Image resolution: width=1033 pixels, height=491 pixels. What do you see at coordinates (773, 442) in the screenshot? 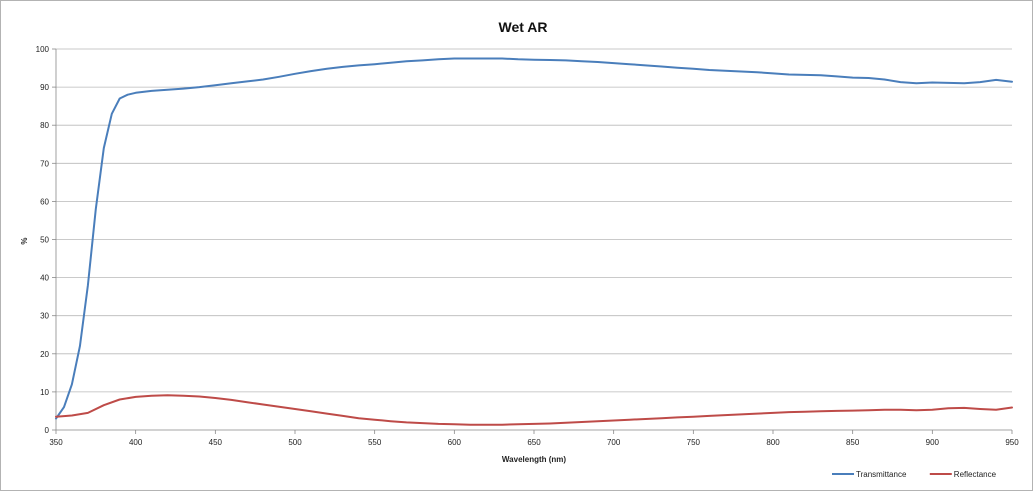
I see `x-tick-label: 800` at bounding box center [773, 442].